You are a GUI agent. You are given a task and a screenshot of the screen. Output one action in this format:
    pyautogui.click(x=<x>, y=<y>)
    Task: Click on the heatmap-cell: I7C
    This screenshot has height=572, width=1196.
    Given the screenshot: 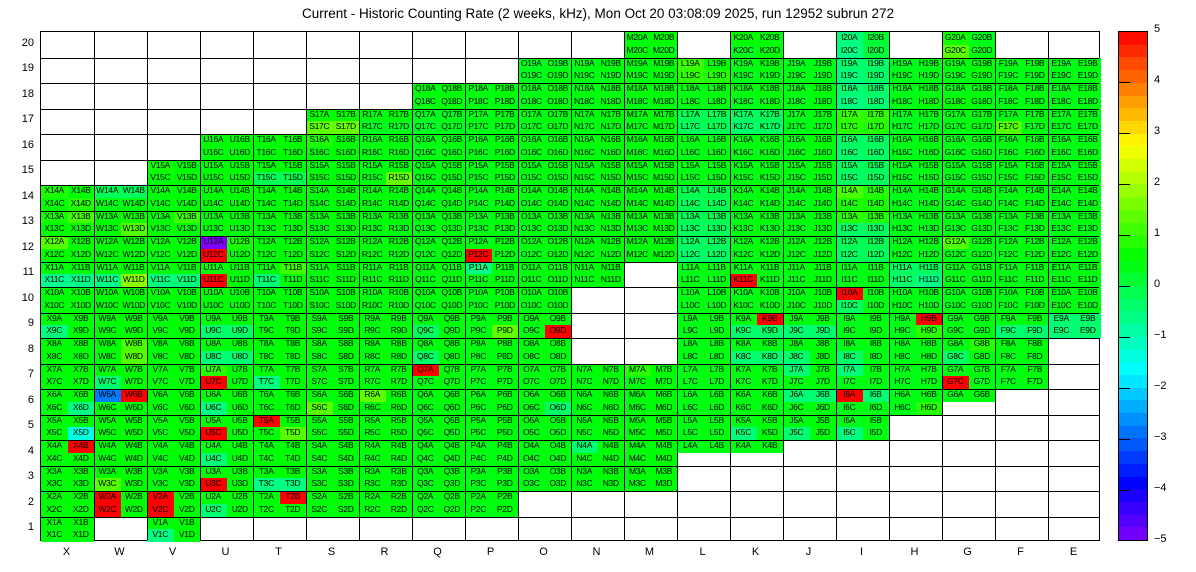 What is the action you would take?
    pyautogui.click(x=849, y=382)
    